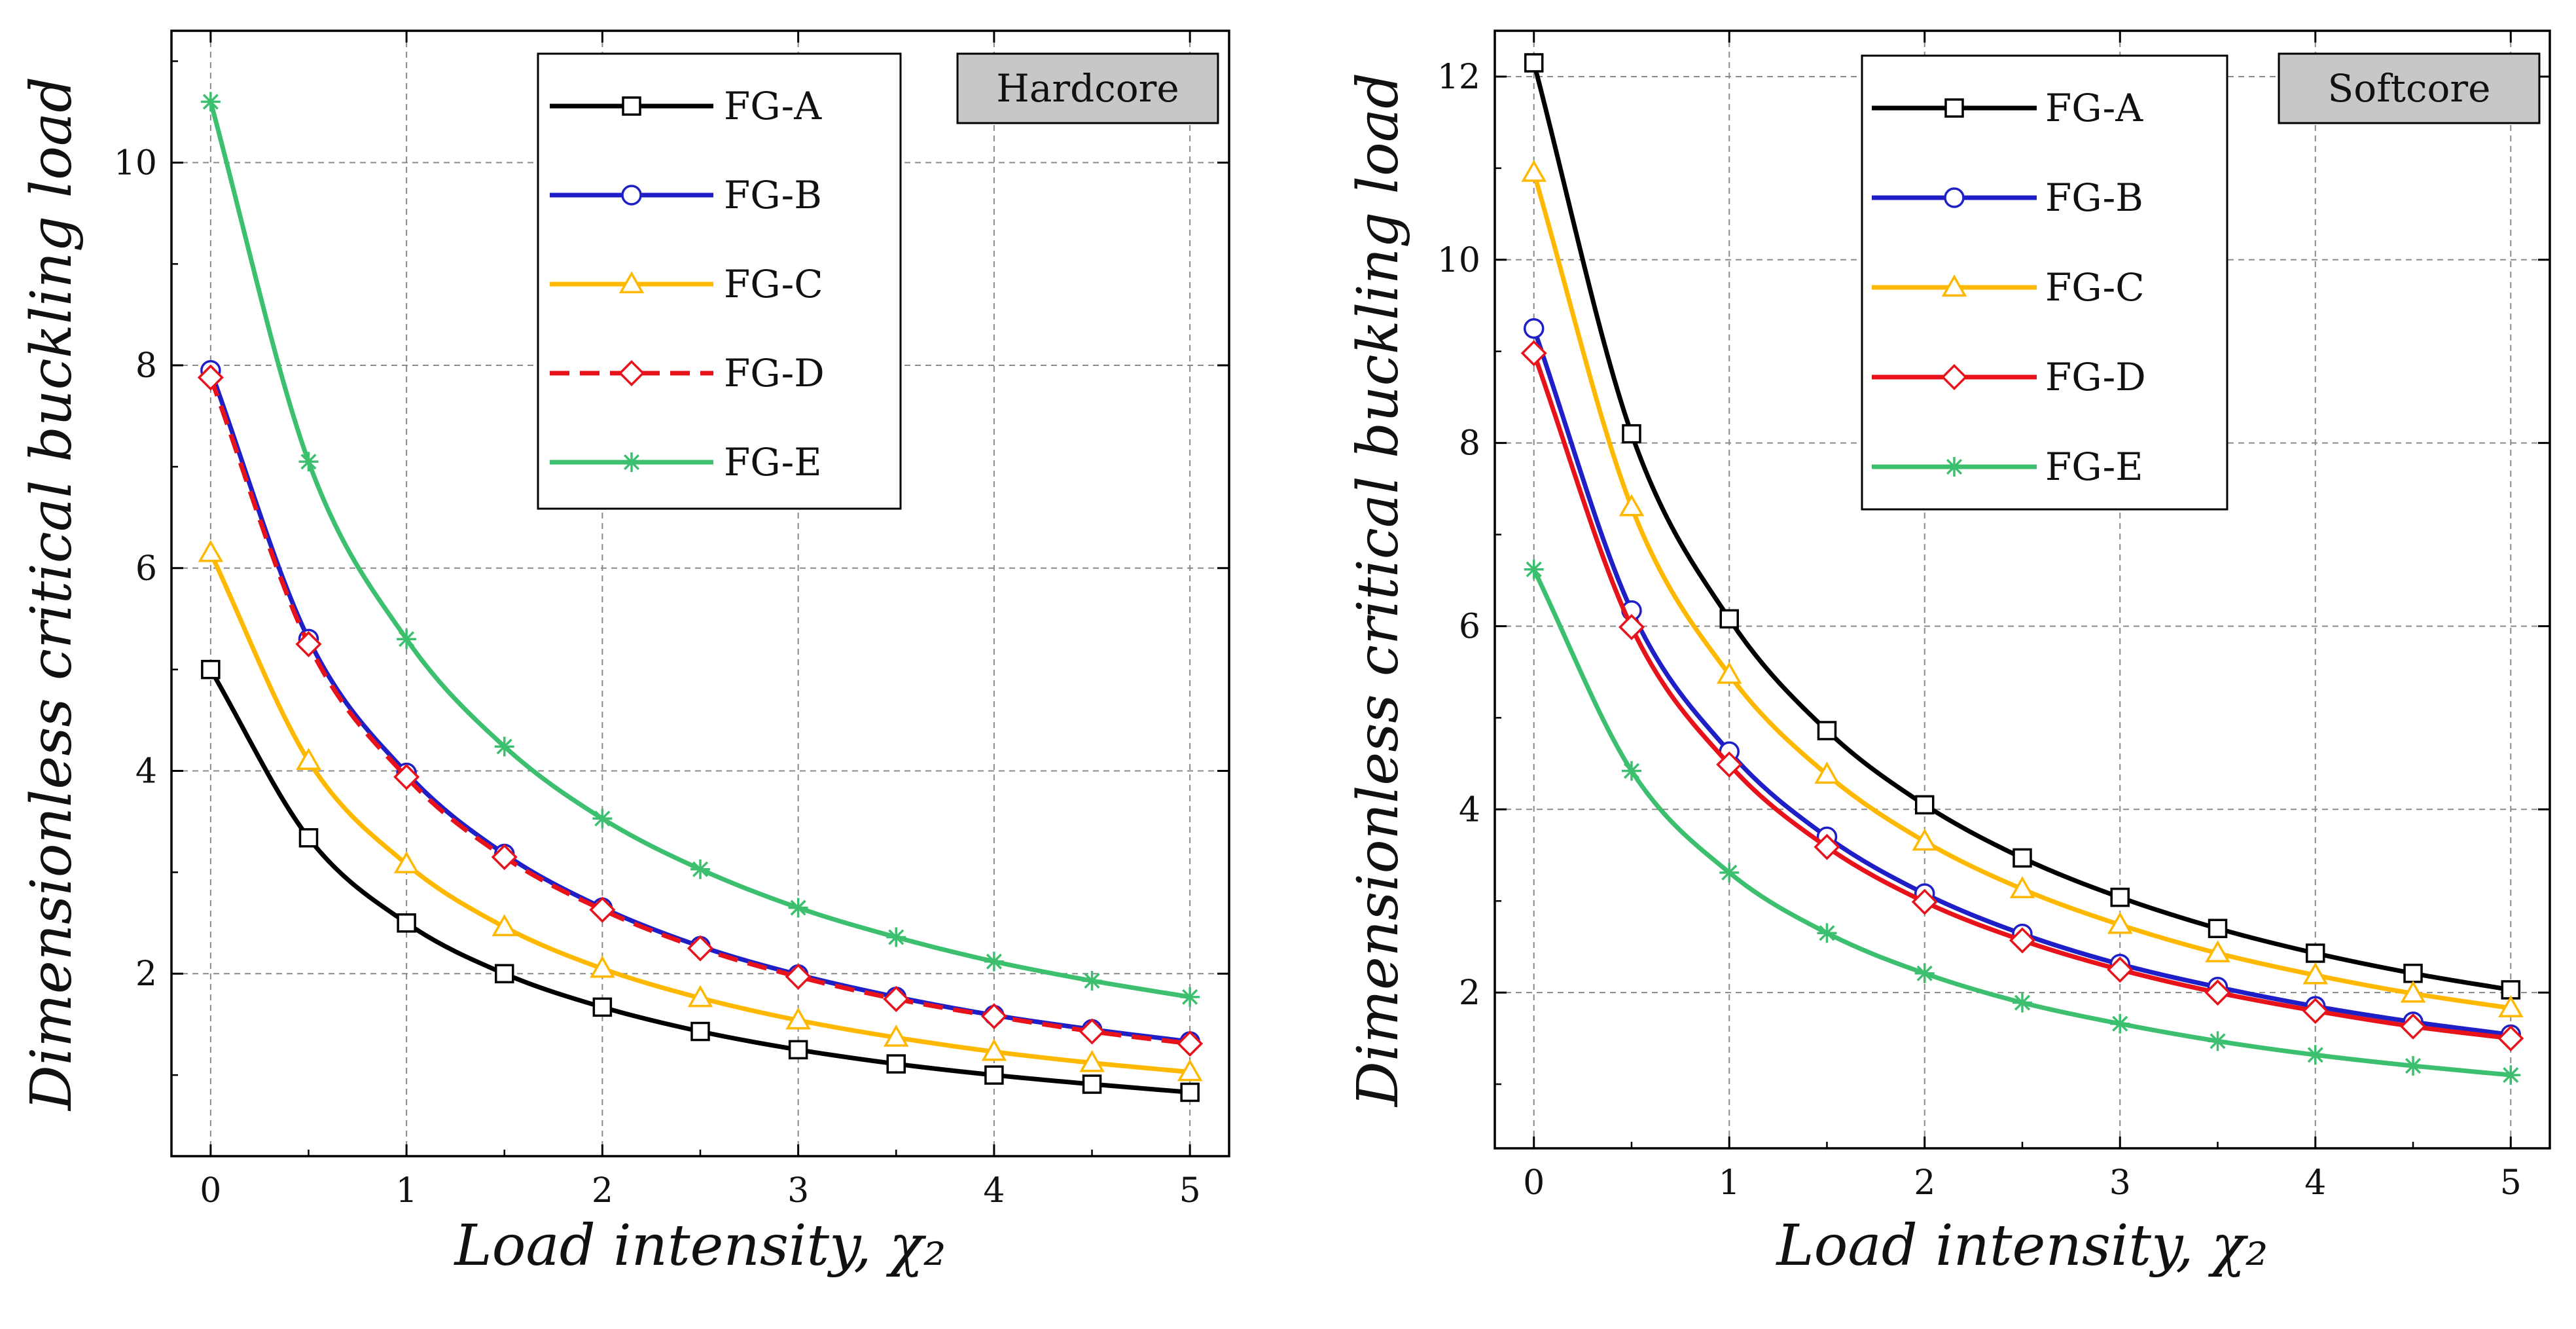 The image size is (2576, 1329). I want to click on legend-entry-fg-e: FG-E, so click(686, 462).